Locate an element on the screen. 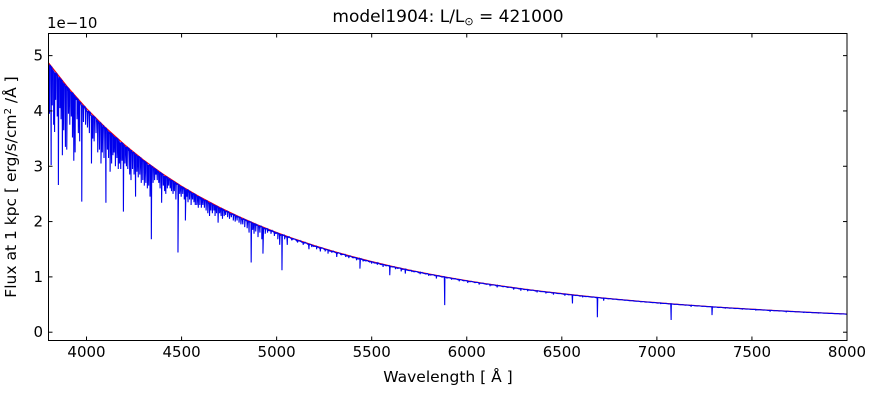  y-tick-label: 1 is located at coordinates (38, 277).